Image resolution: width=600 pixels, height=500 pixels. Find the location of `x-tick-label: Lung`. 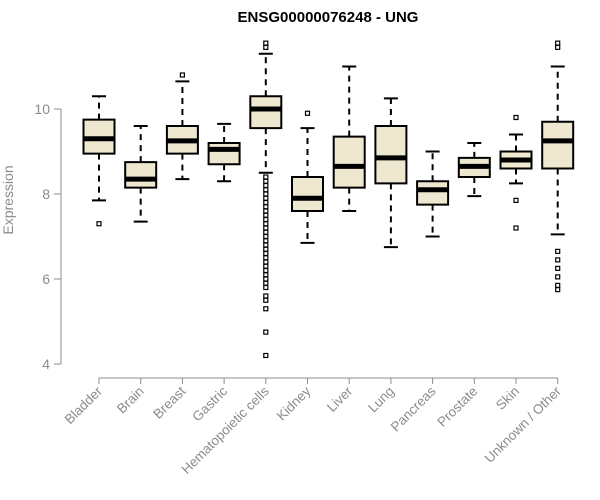

x-tick-label: Lung is located at coordinates (381, 400).